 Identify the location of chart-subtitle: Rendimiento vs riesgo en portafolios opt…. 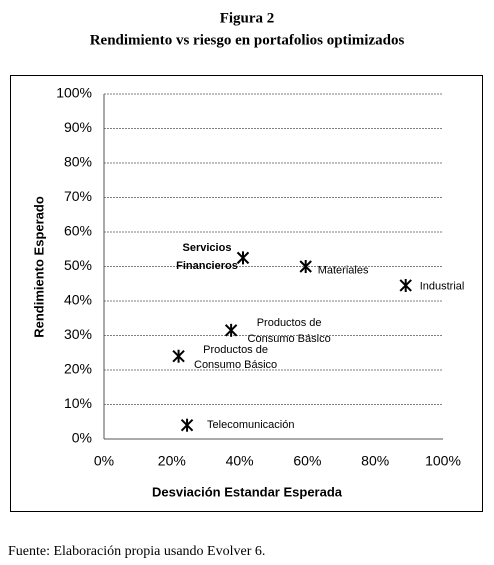
(247, 40).